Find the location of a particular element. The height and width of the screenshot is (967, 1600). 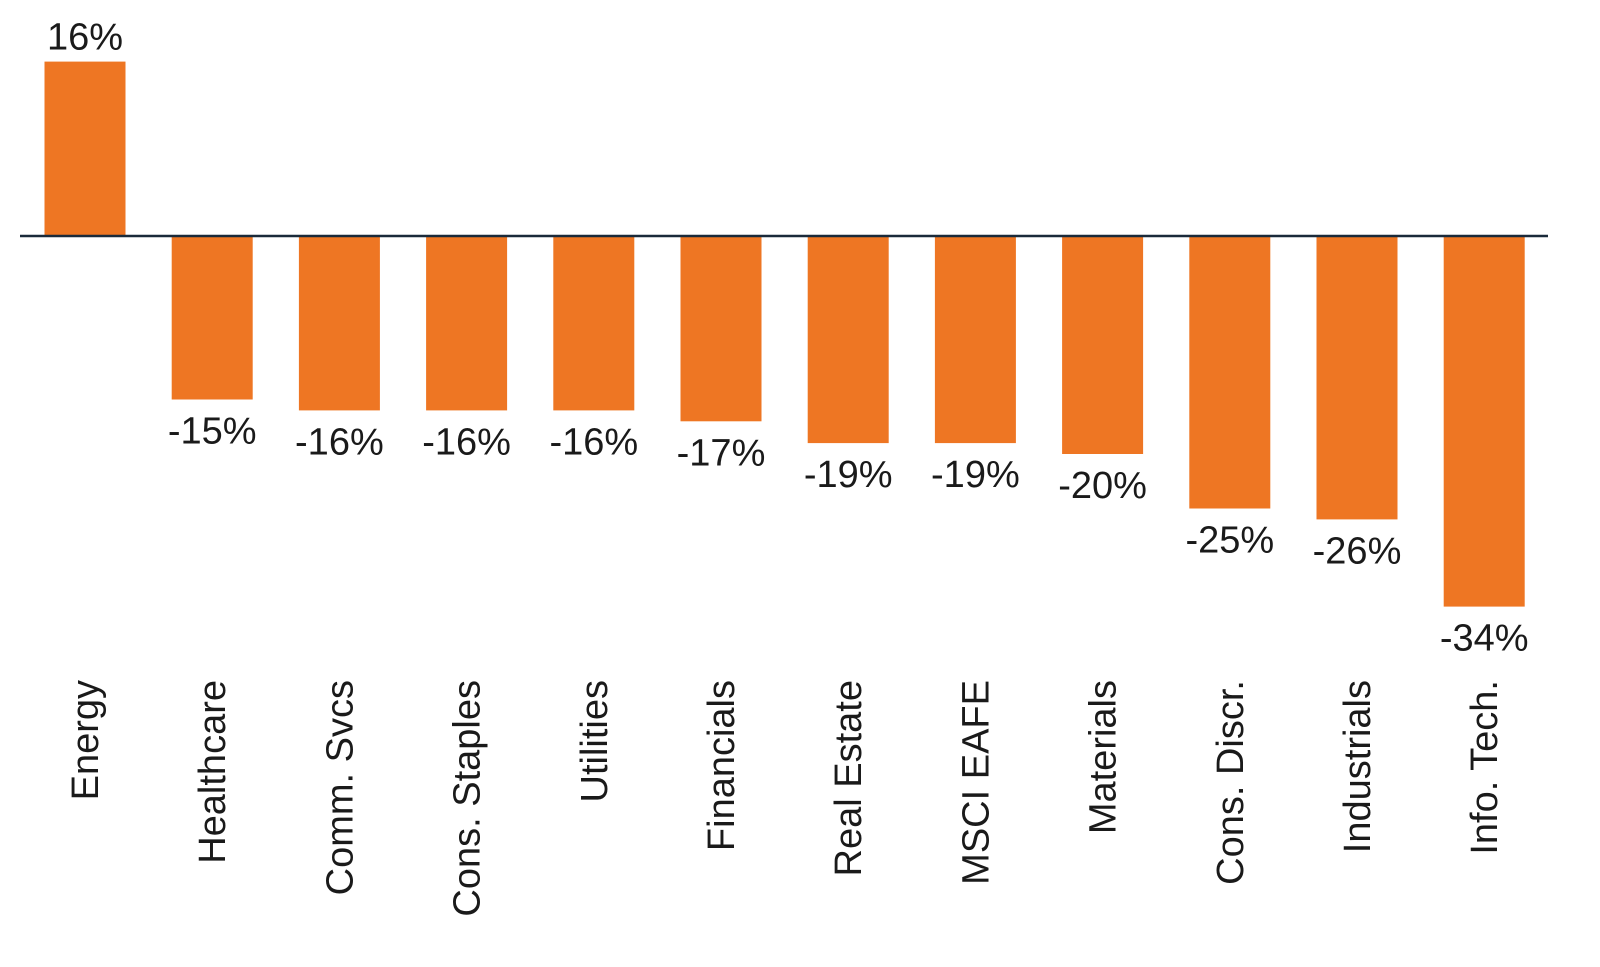

category-label: MSCI EAFE is located at coordinates (976, 782).